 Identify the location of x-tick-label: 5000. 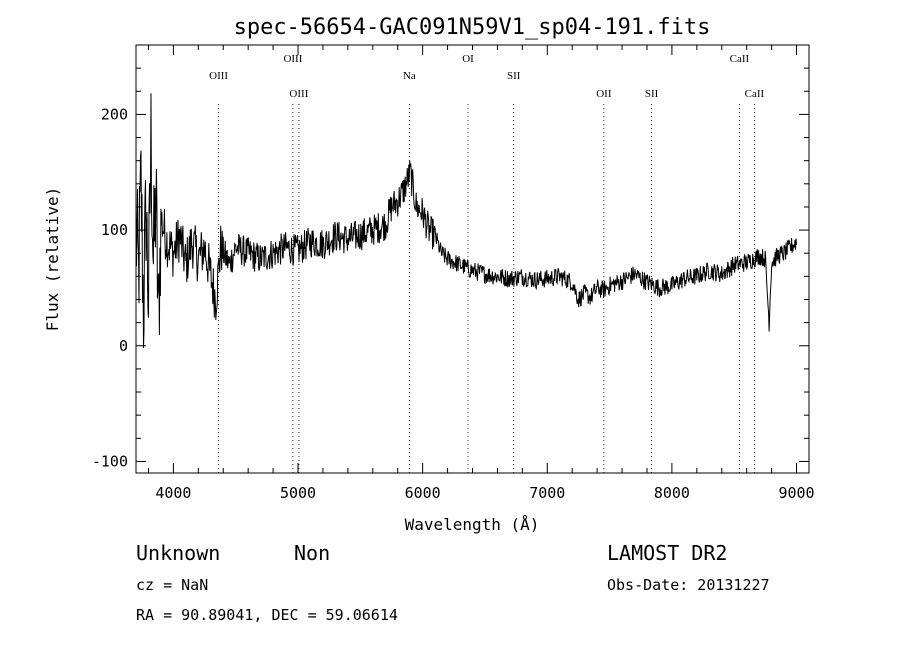
(298, 493).